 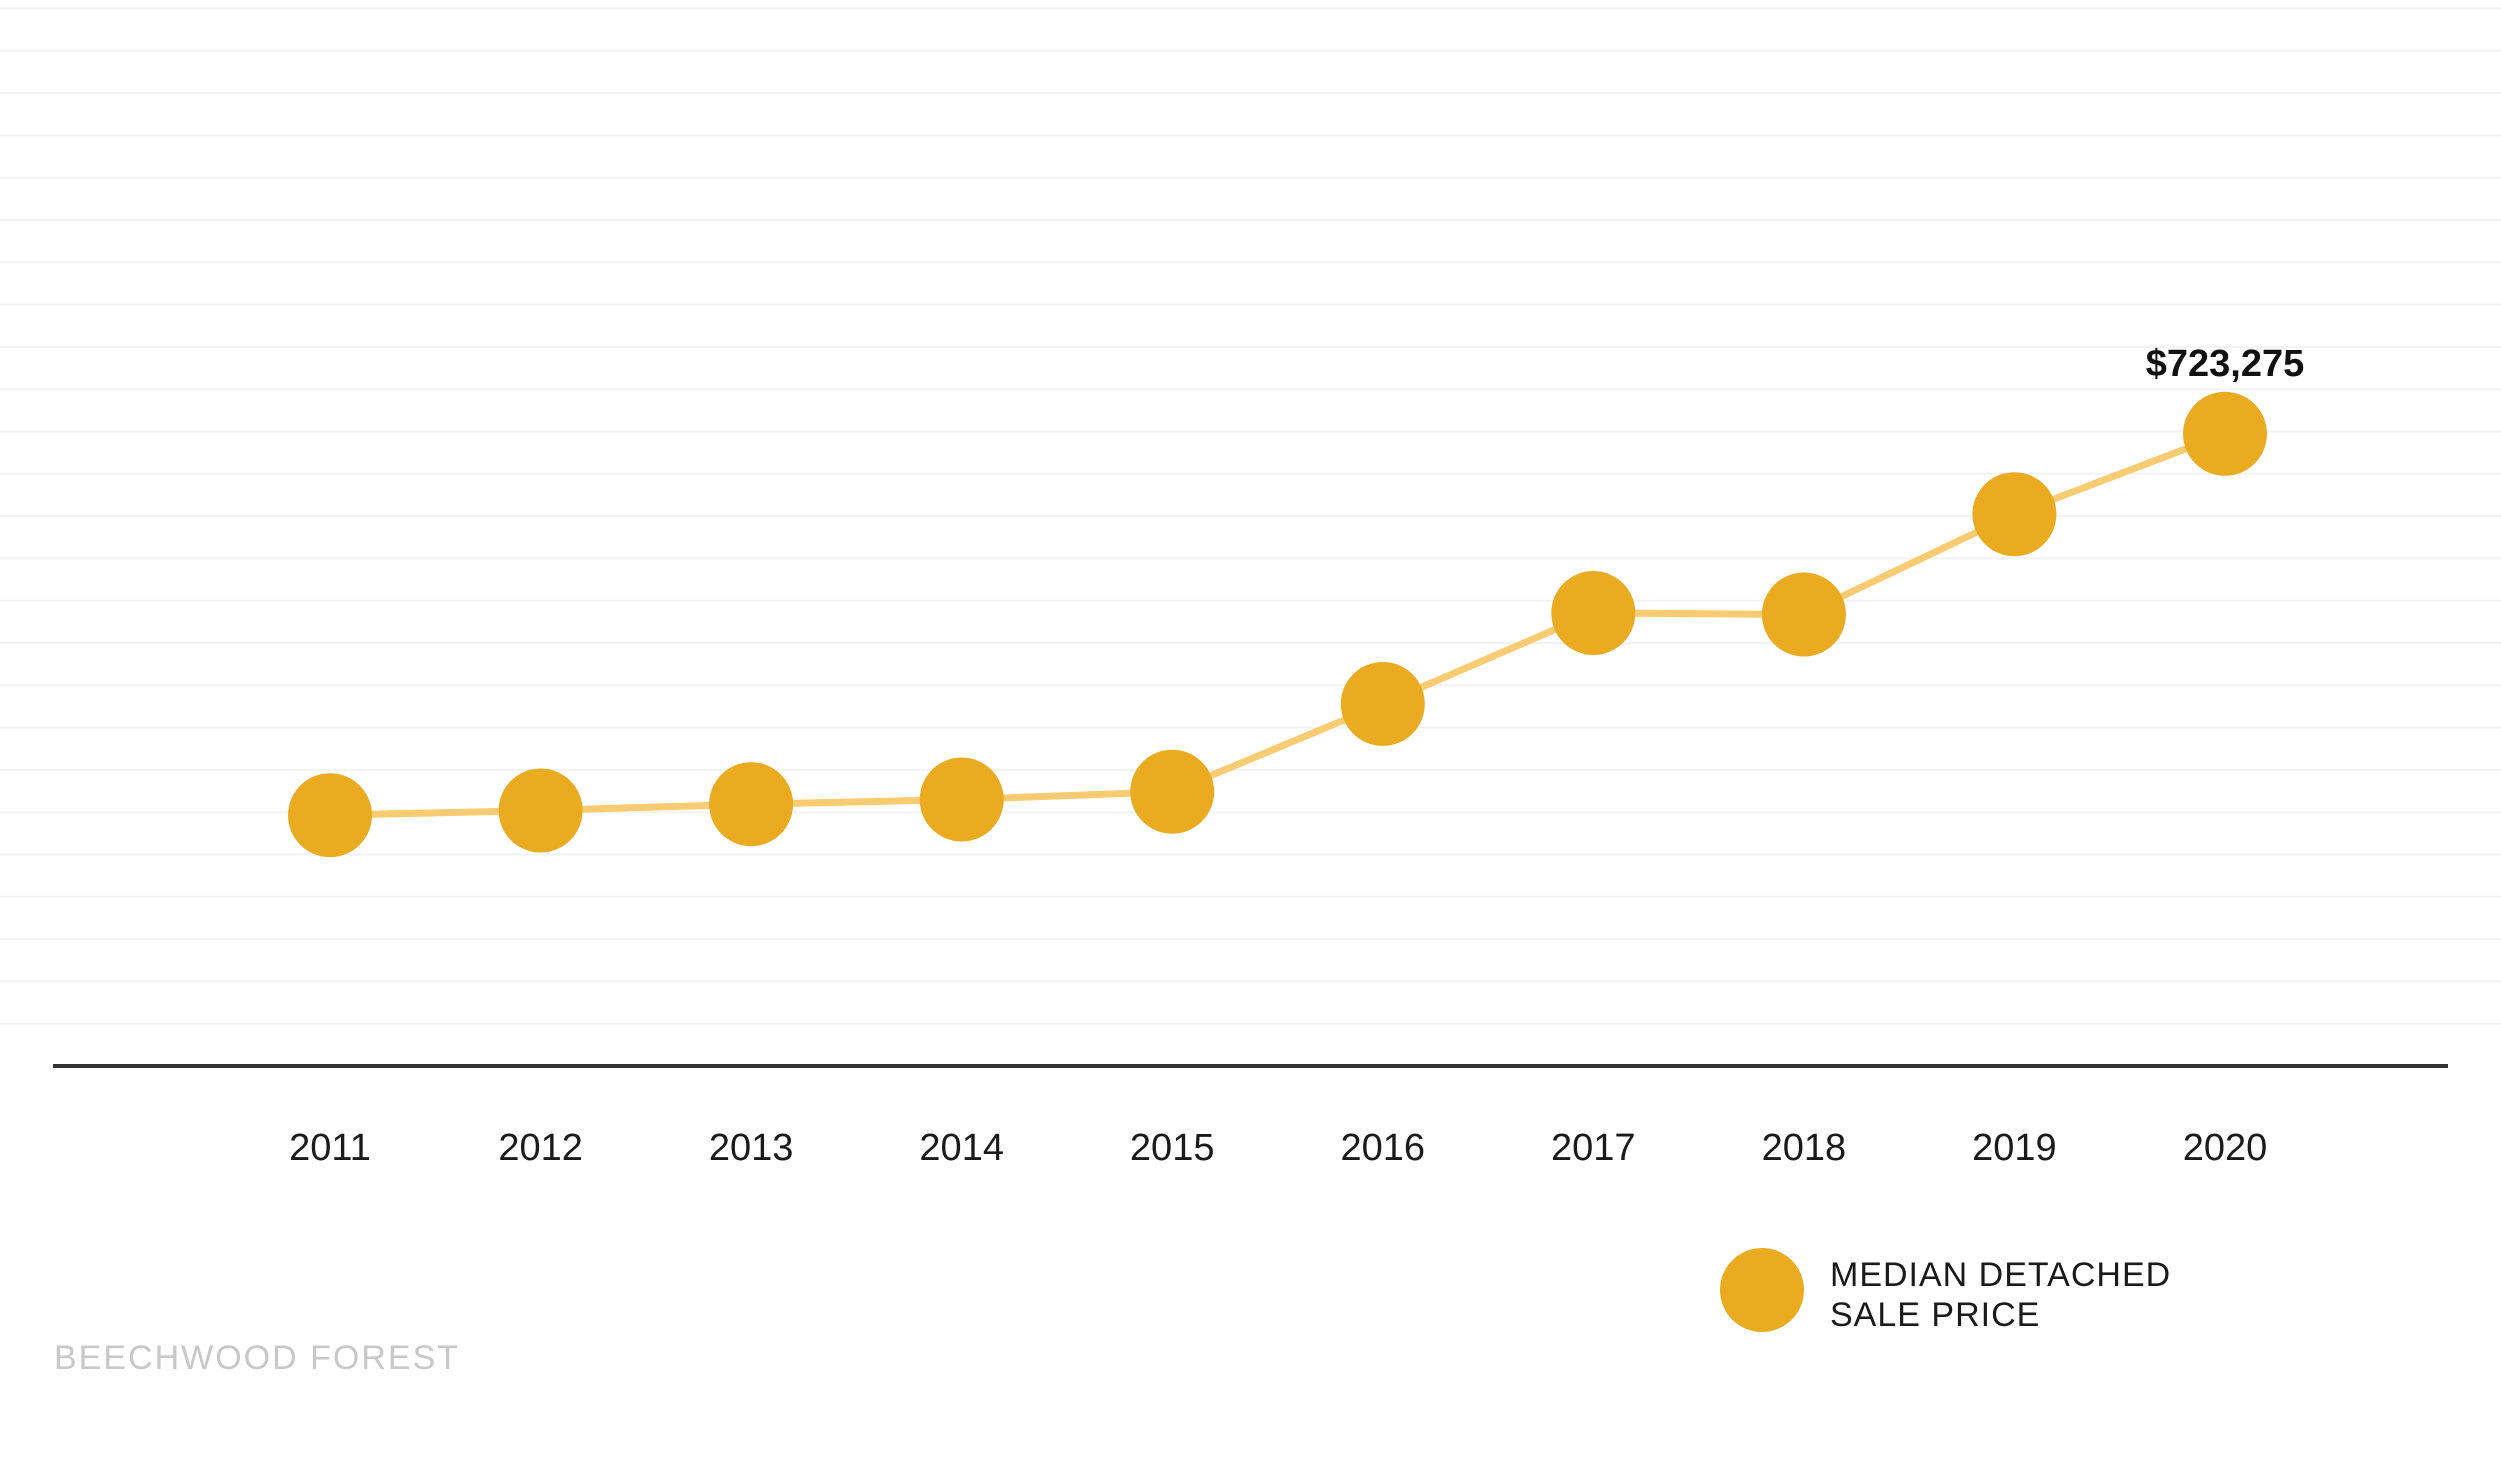 What do you see at coordinates (1935, 1315) in the screenshot?
I see `legend-label-line-2: SALE PRICE` at bounding box center [1935, 1315].